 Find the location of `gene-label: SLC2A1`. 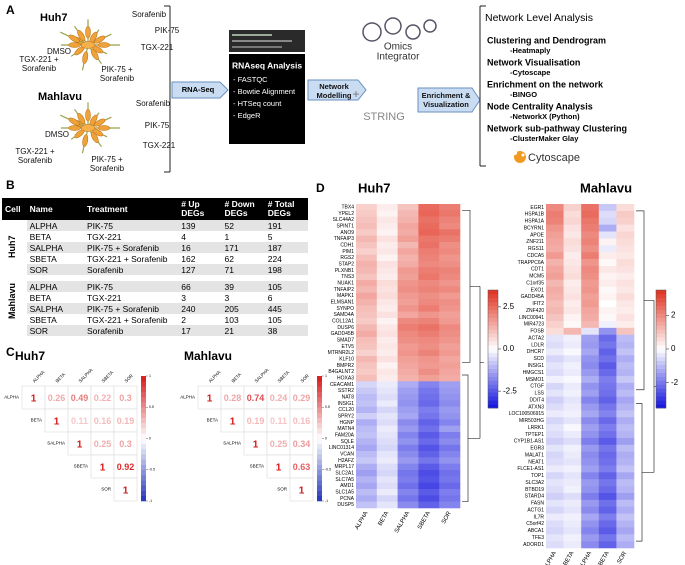

gene-label: SLC2A1 is located at coordinates (344, 473).